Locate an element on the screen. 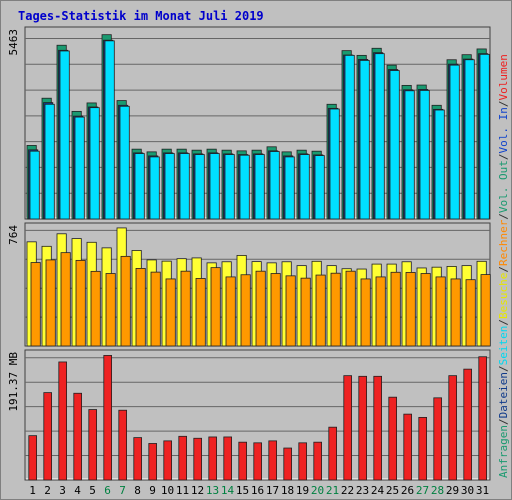  legend-entry-11: / is located at coordinates (503, 156).